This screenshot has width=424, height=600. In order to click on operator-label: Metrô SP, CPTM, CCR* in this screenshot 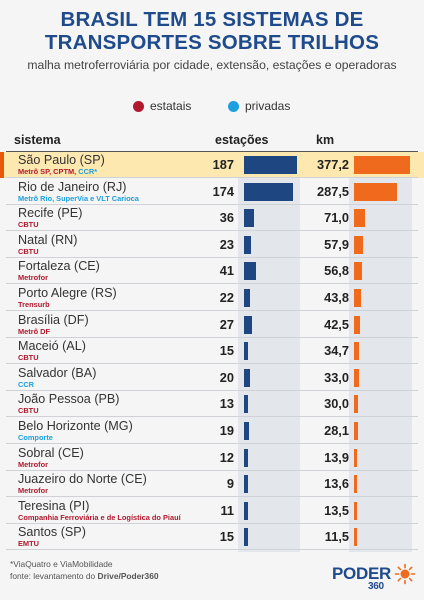, I will do `click(57, 171)`.